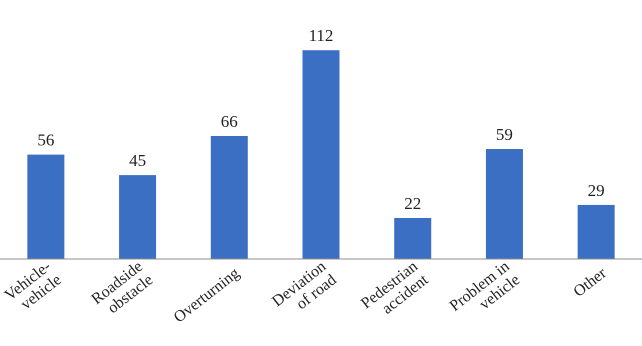 This screenshot has height=346, width=642. What do you see at coordinates (229, 121) in the screenshot?
I see `data-label-overturning: 66` at bounding box center [229, 121].